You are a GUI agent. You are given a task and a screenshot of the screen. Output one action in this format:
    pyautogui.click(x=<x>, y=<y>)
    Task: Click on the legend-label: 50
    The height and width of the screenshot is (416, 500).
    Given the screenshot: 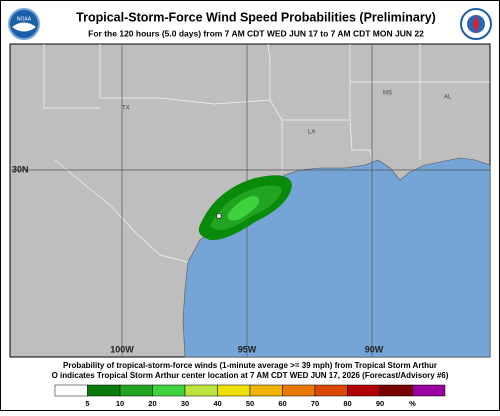 What is the action you would take?
    pyautogui.click(x=250, y=403)
    